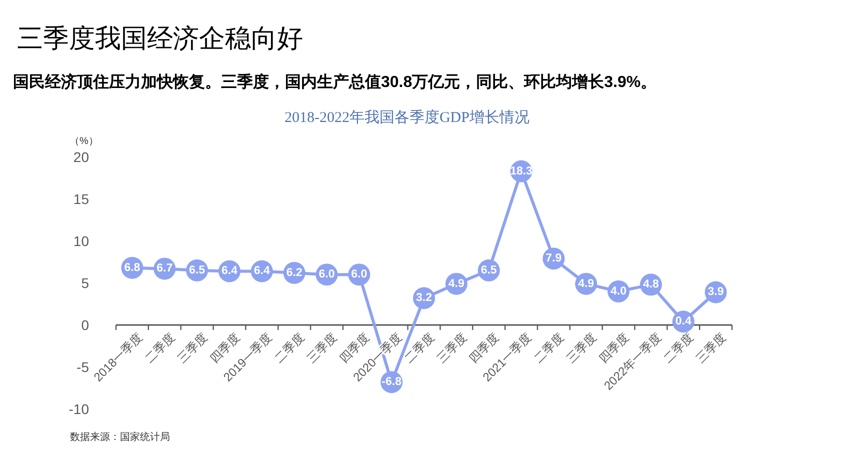 This screenshot has width=860, height=471. I want to click on data-label: 18.3, so click(521, 171).